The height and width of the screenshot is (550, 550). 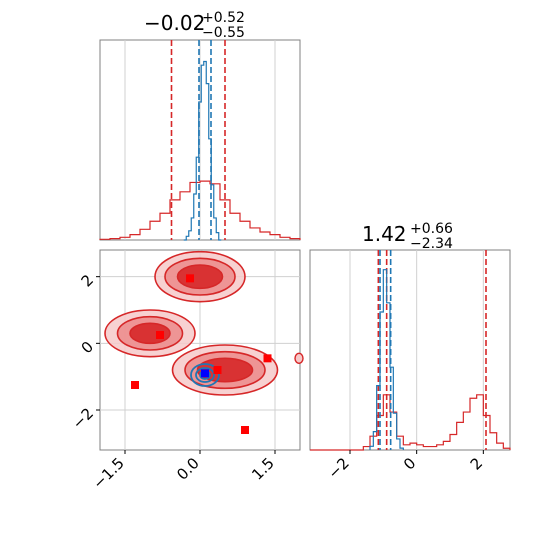 I want to click on marginal-y-xticks: −2 0 2, so click(x=405, y=466).